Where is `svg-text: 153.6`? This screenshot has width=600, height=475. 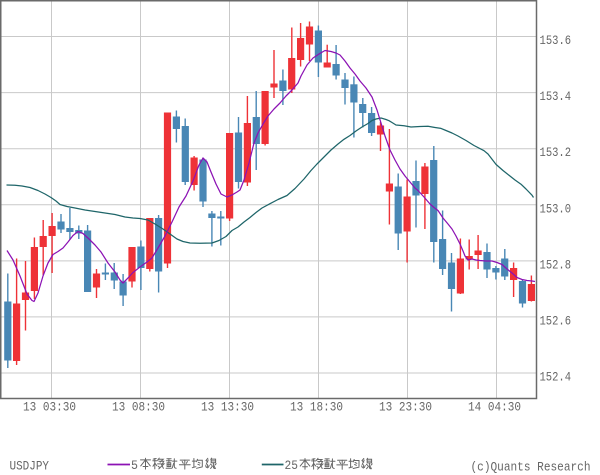 svg-text: 153.6 is located at coordinates (556, 41).